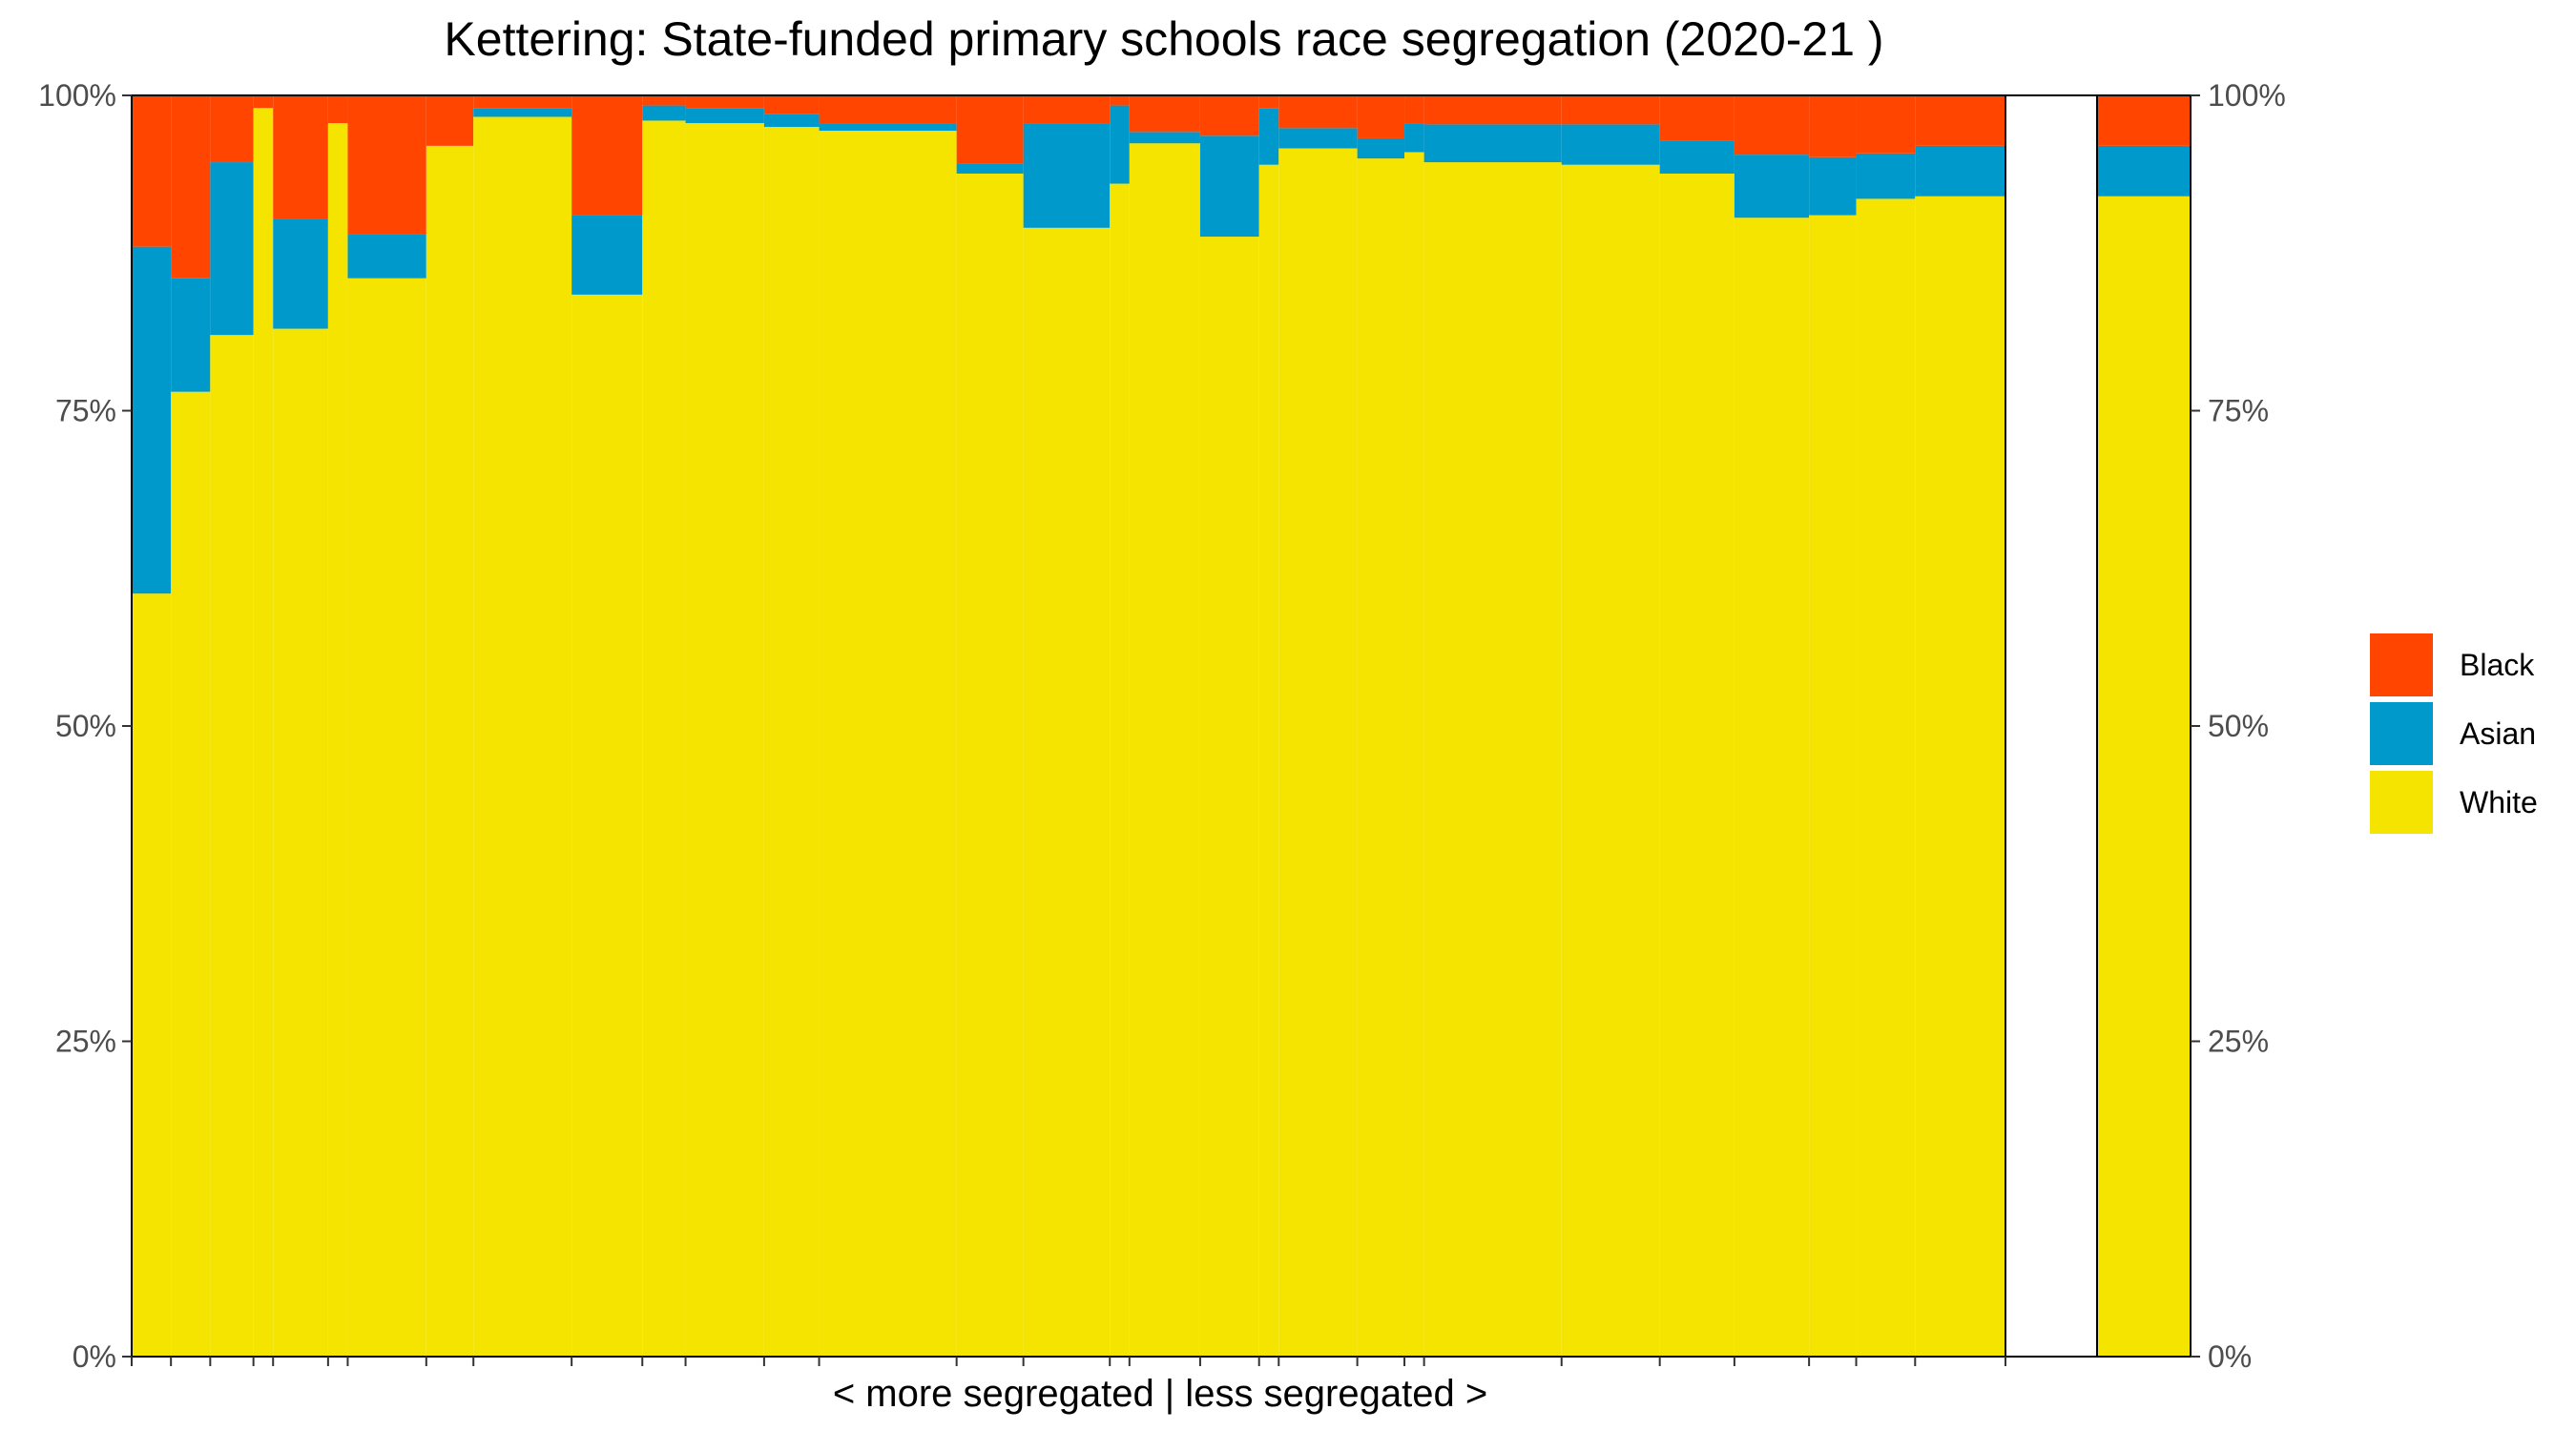  Describe the element at coordinates (300, 157) in the screenshot. I see `school-bar-5-black-segment` at that location.